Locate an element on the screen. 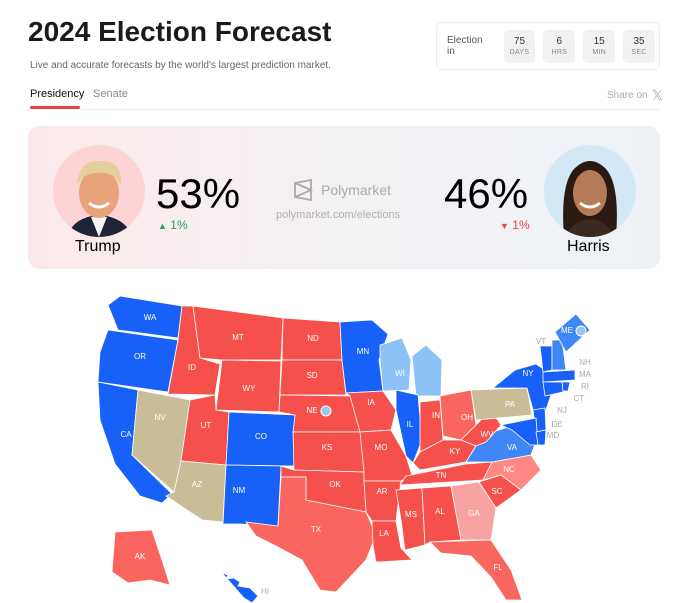  state-label: KY is located at coordinates (455, 451).